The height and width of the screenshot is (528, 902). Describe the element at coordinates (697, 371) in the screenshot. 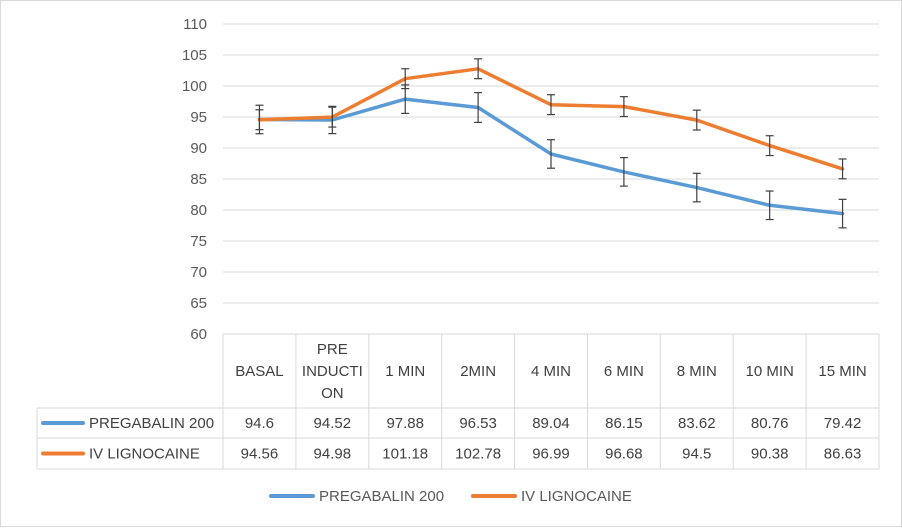

I see `category-label: 8 MIN` at that location.